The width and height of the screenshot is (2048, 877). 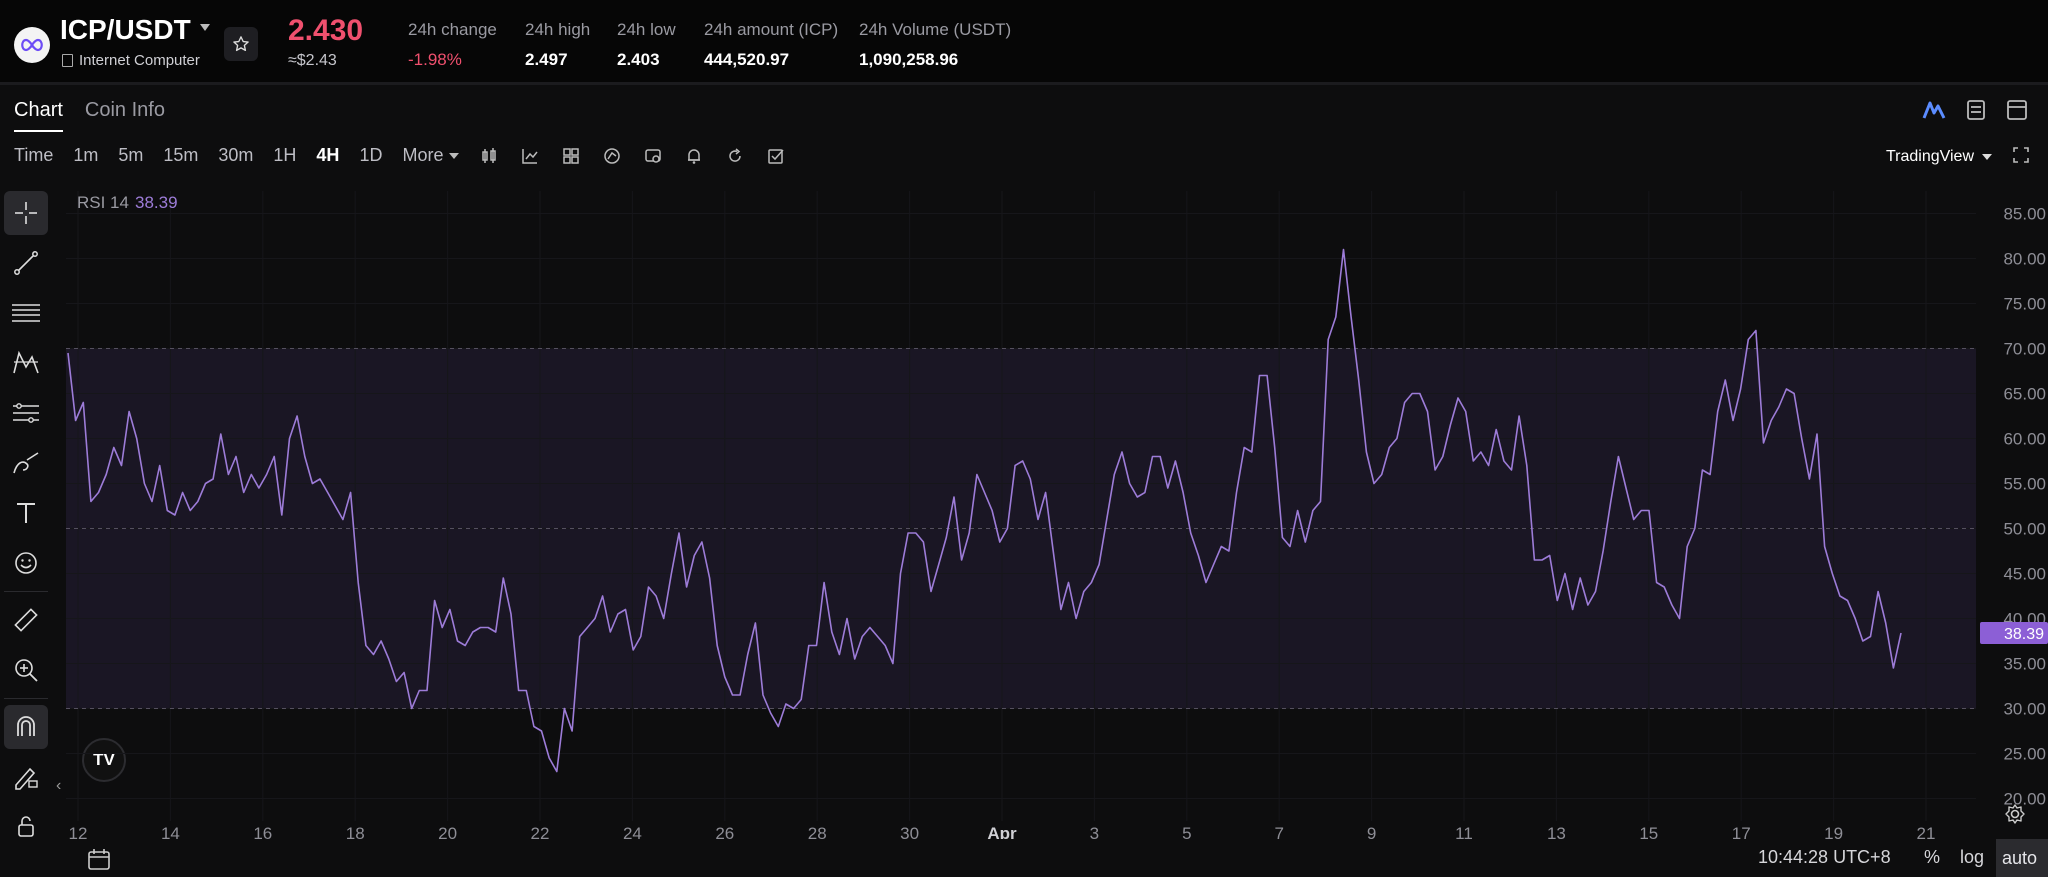 What do you see at coordinates (546, 59) in the screenshot?
I see `stat-value: 2.497` at bounding box center [546, 59].